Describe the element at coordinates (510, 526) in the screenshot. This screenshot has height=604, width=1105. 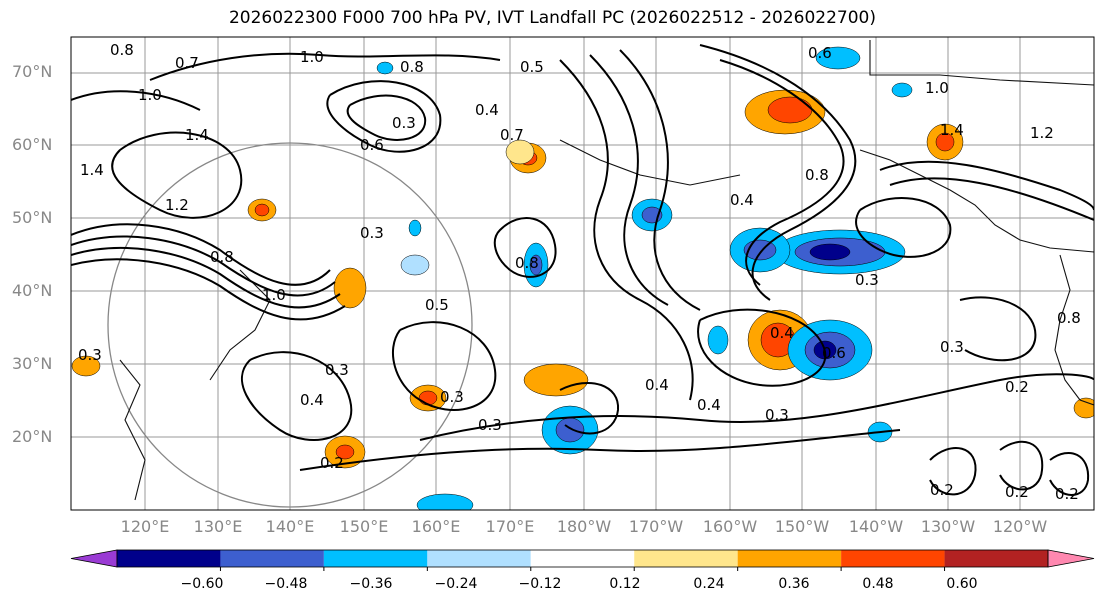
I see `lon-label: 170°E` at that location.